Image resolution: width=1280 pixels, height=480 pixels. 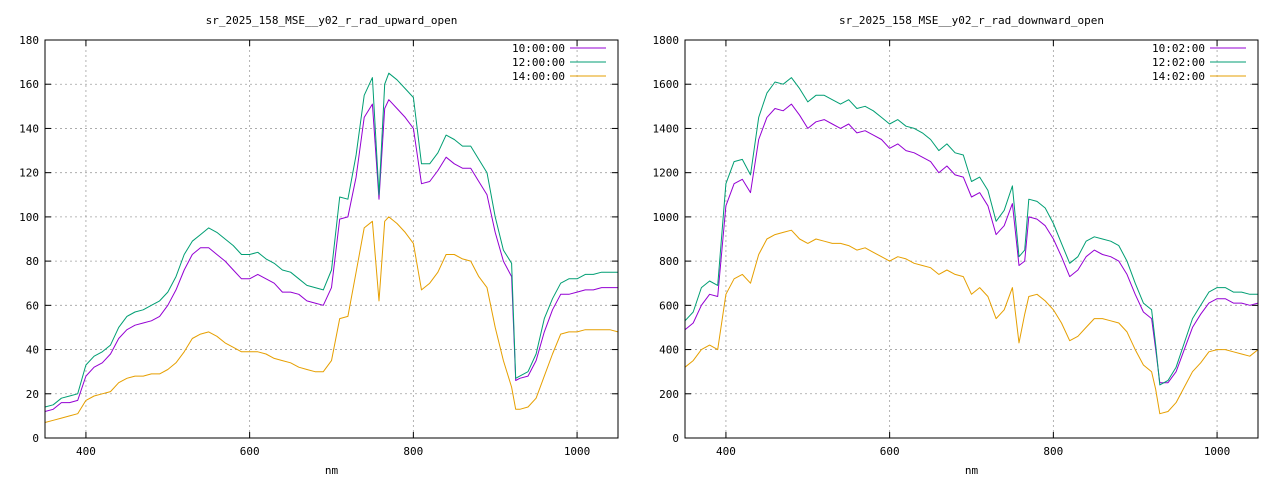 What do you see at coordinates (538, 48) in the screenshot?
I see `legend-label-0: 10:00:00` at bounding box center [538, 48].